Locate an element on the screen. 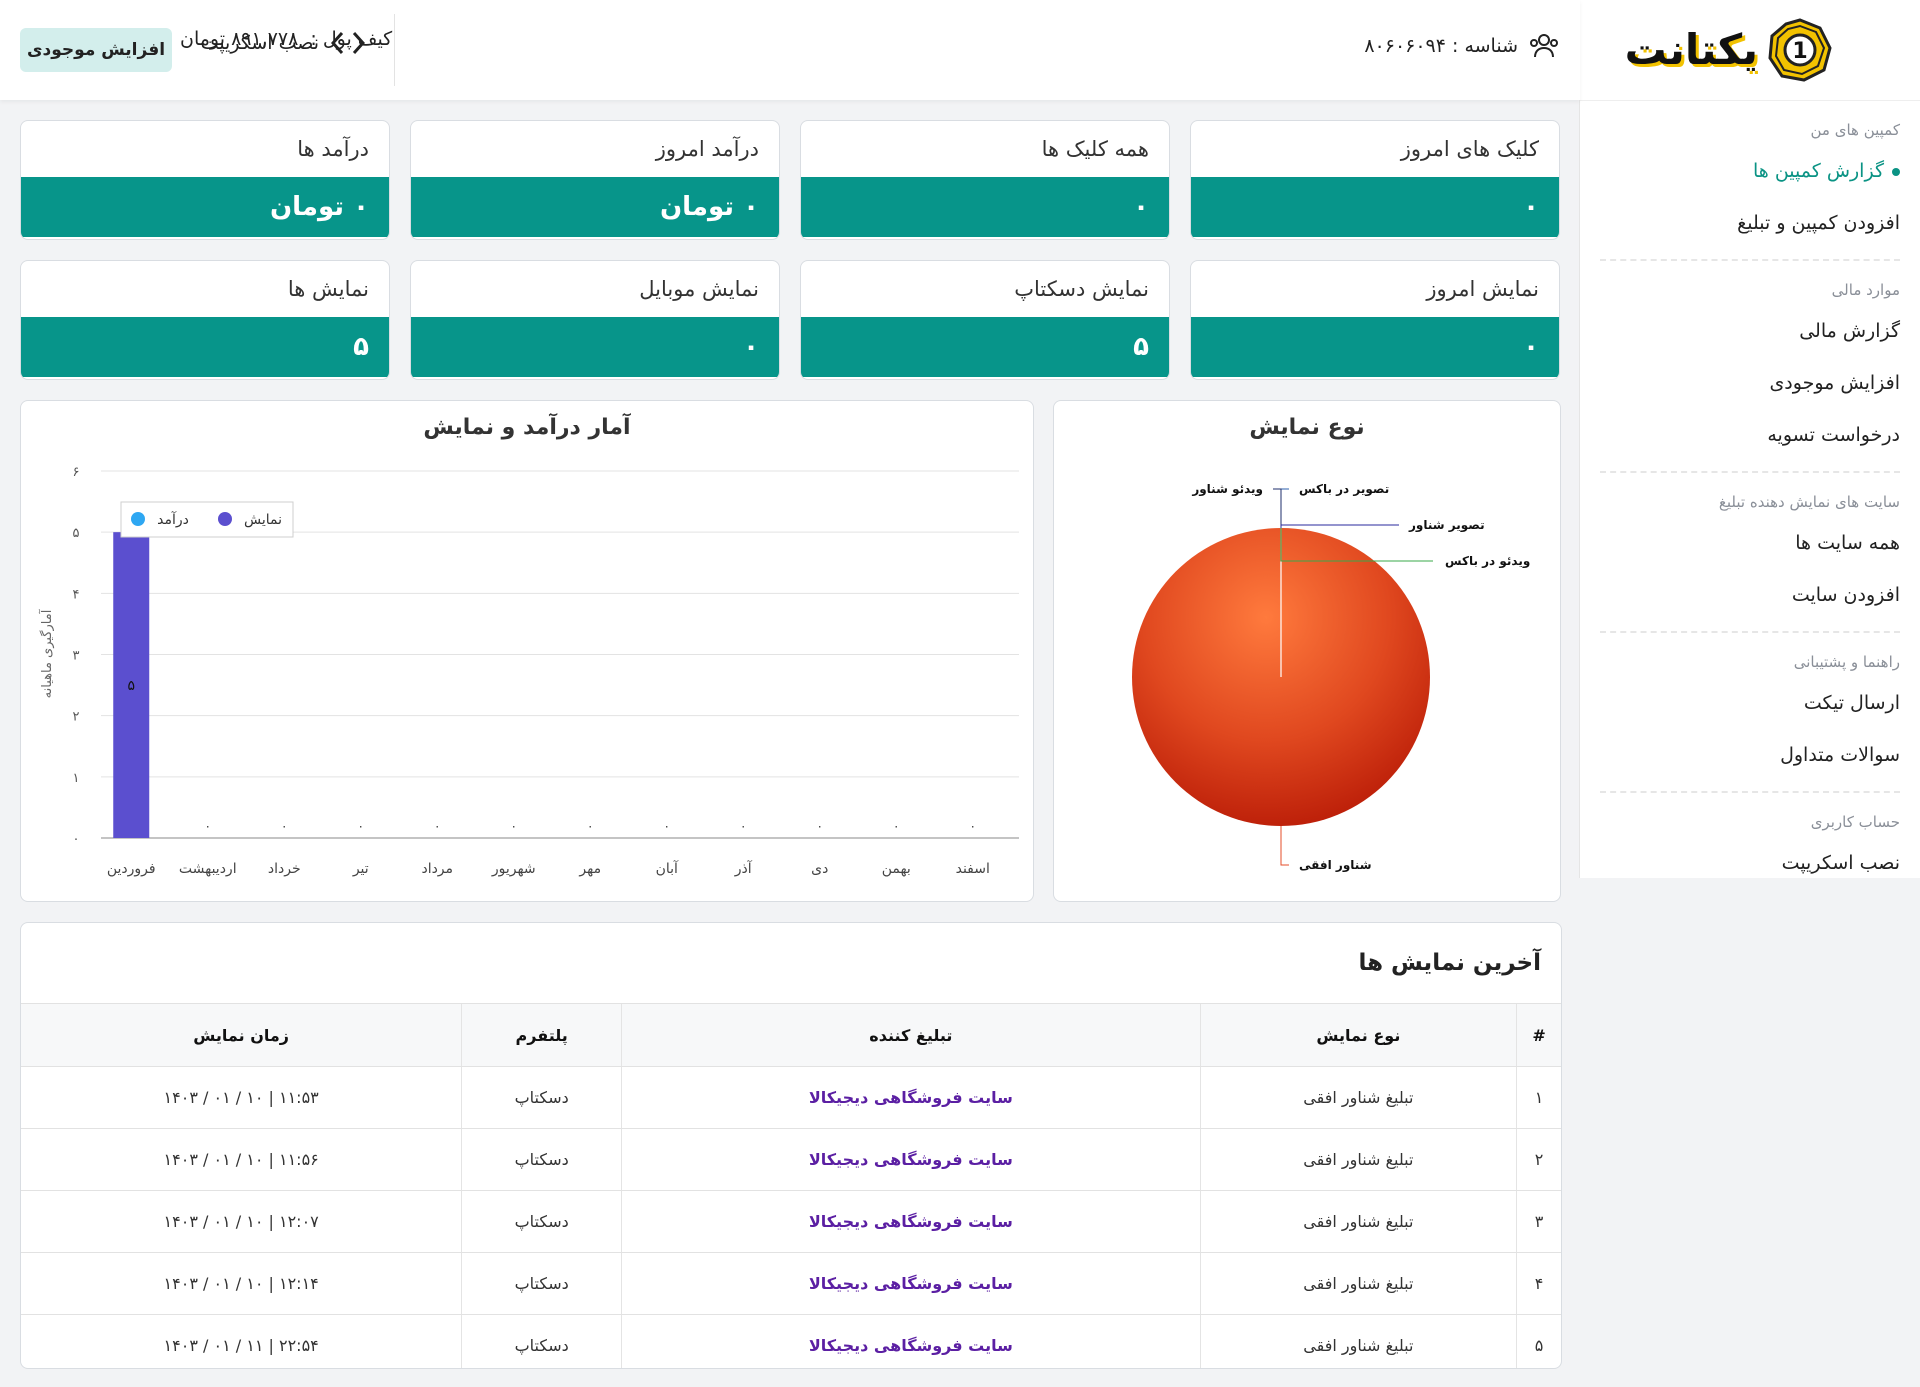 The height and width of the screenshot is (1387, 1920). sidebar-item: نصب اسکریپت is located at coordinates (1750, 857).